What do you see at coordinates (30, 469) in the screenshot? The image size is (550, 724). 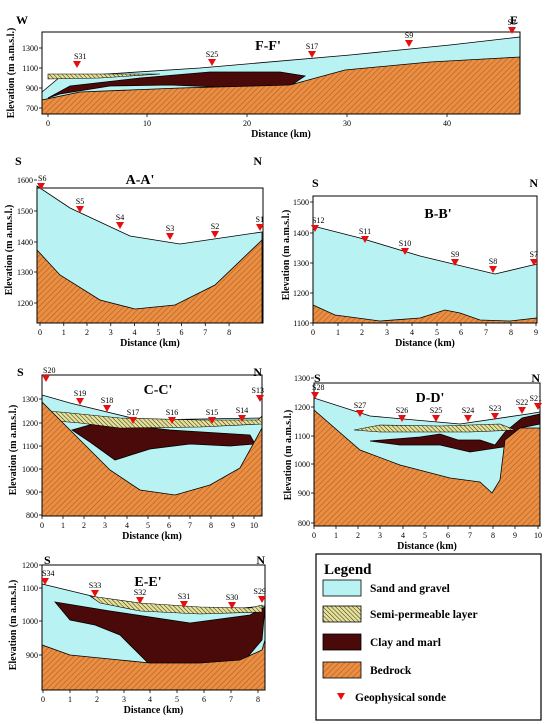 I see `y-tick-label: 1000` at bounding box center [30, 469].